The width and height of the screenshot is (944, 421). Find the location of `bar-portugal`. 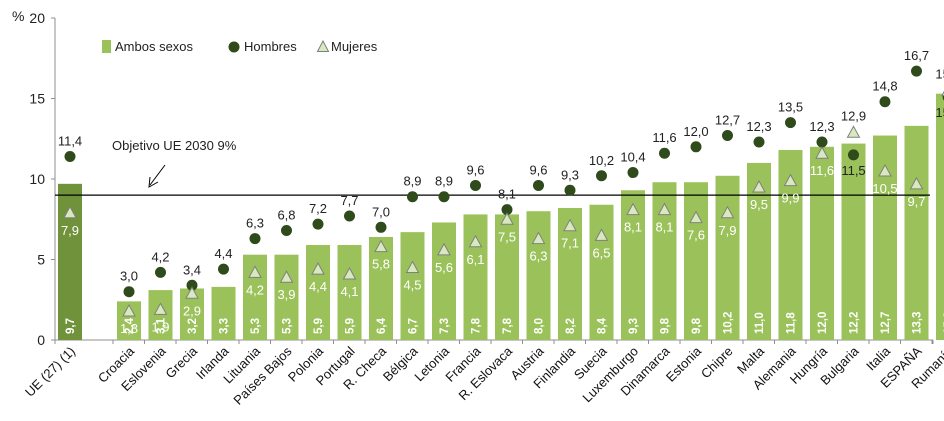

bar-portugal is located at coordinates (349, 292).